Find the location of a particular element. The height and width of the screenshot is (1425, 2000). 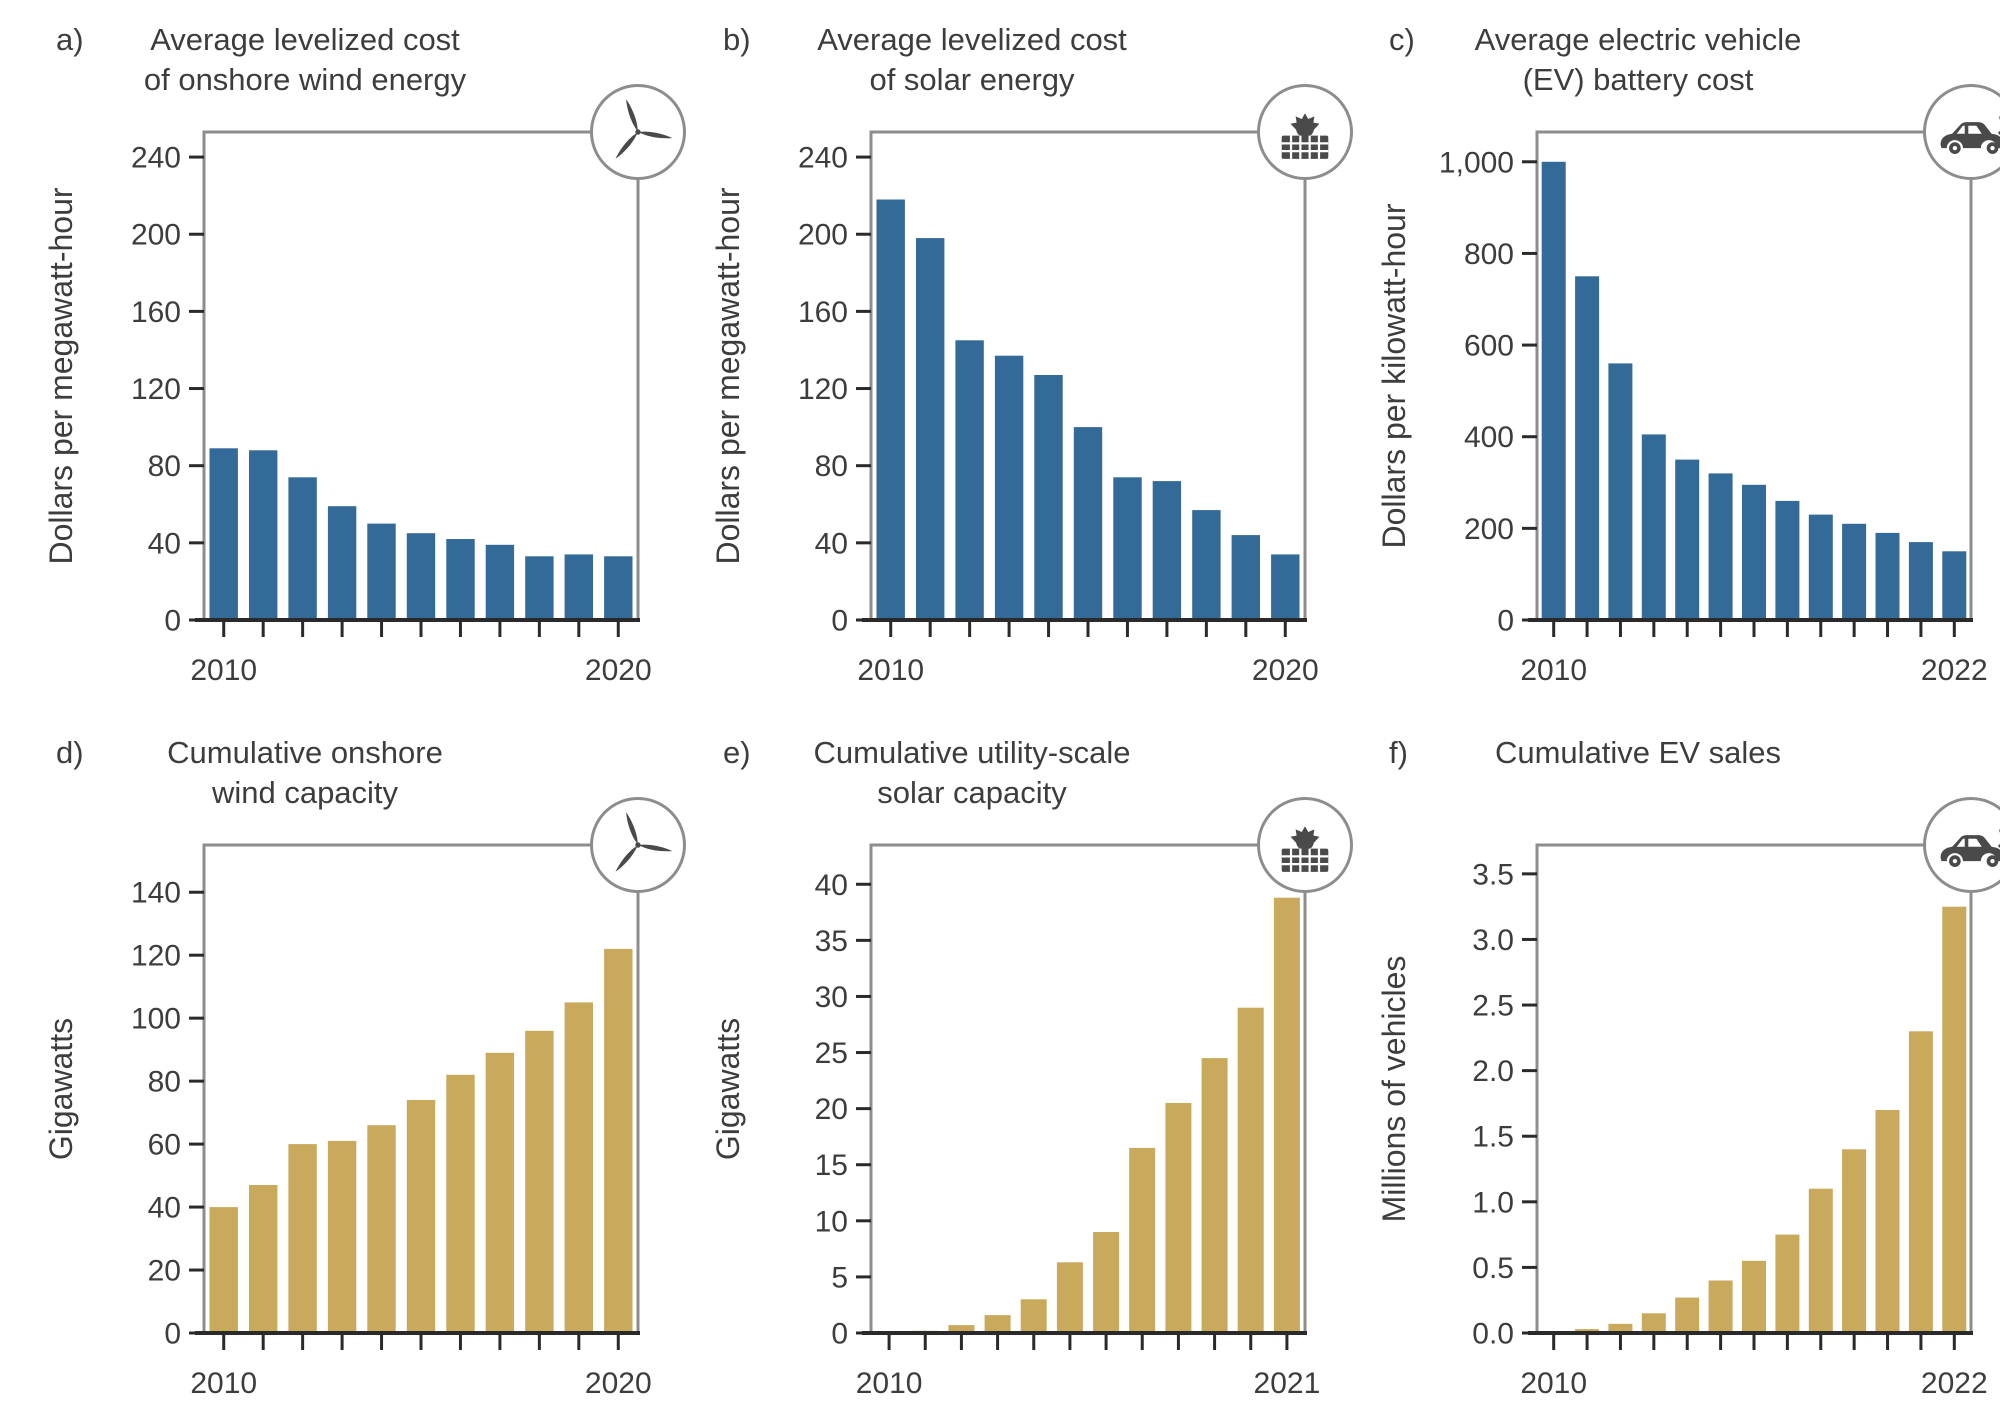

y-tick-label: 160 is located at coordinates (156, 312).